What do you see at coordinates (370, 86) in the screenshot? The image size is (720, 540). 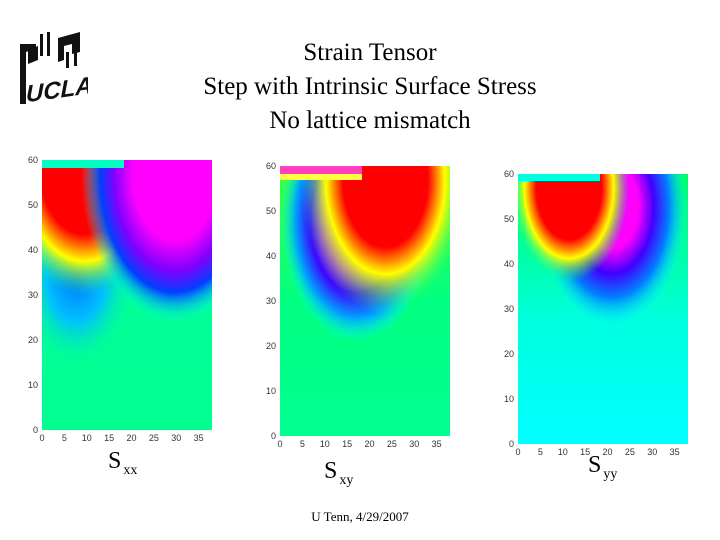 I see `title-line-2: Step with Intrinsic Surface Stress` at bounding box center [370, 86].